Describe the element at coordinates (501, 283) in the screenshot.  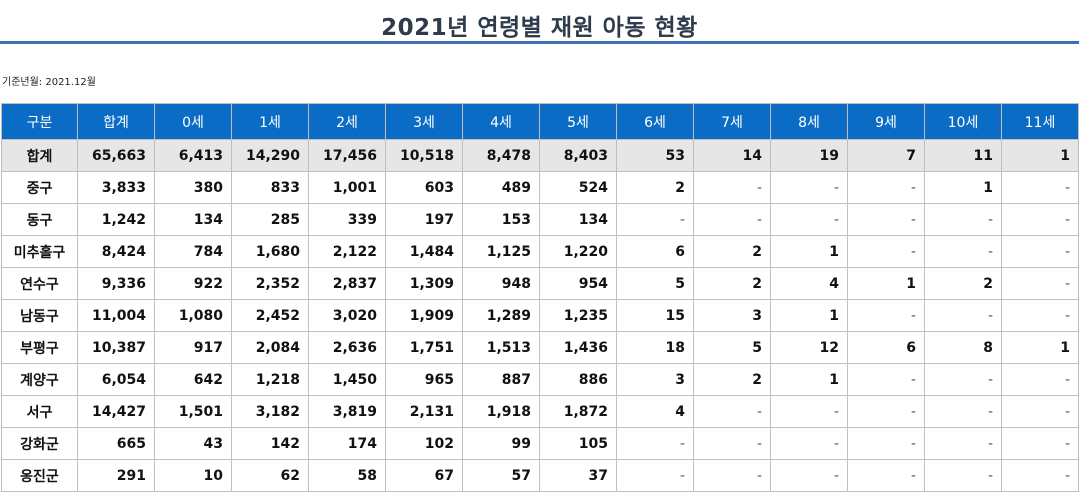
I see `table-cell: 948` at that location.